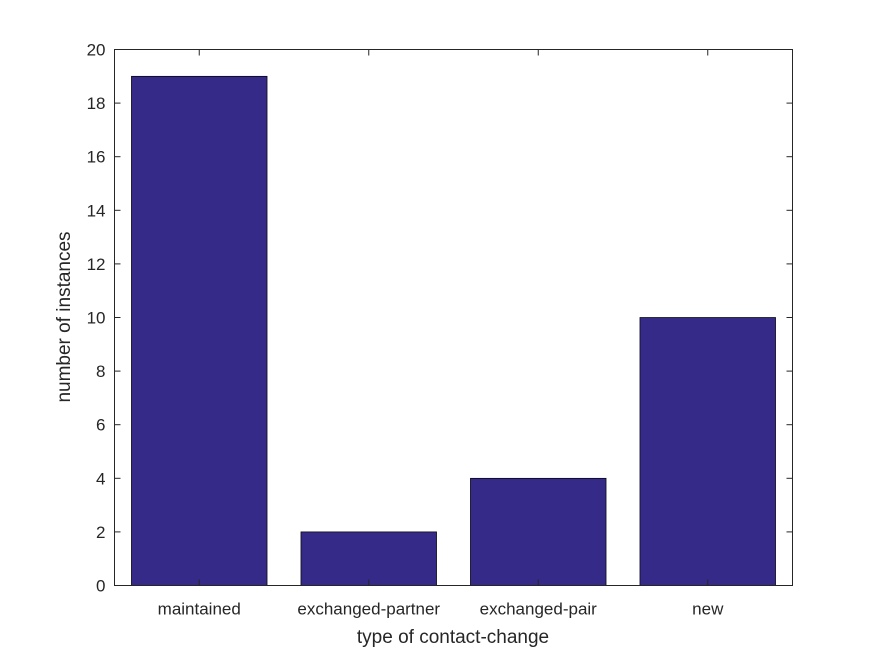  What do you see at coordinates (64, 316) in the screenshot?
I see `y-axis-label: number of instances` at bounding box center [64, 316].